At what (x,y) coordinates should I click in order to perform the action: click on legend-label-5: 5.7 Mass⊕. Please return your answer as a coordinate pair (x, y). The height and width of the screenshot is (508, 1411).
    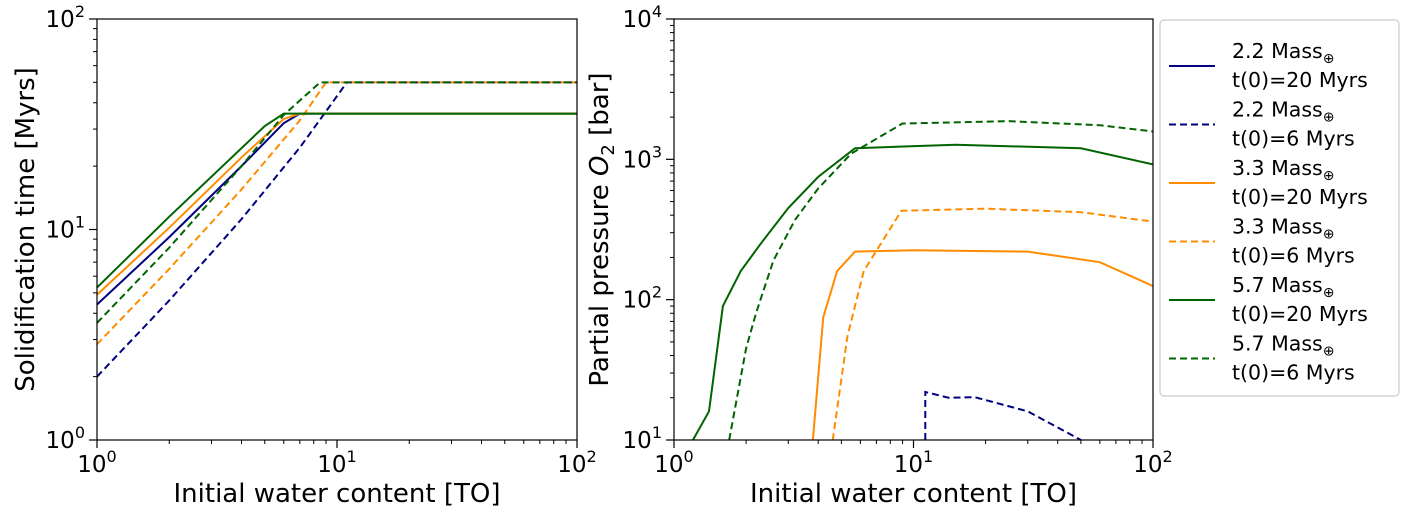
    Looking at the image, I should click on (1283, 287).